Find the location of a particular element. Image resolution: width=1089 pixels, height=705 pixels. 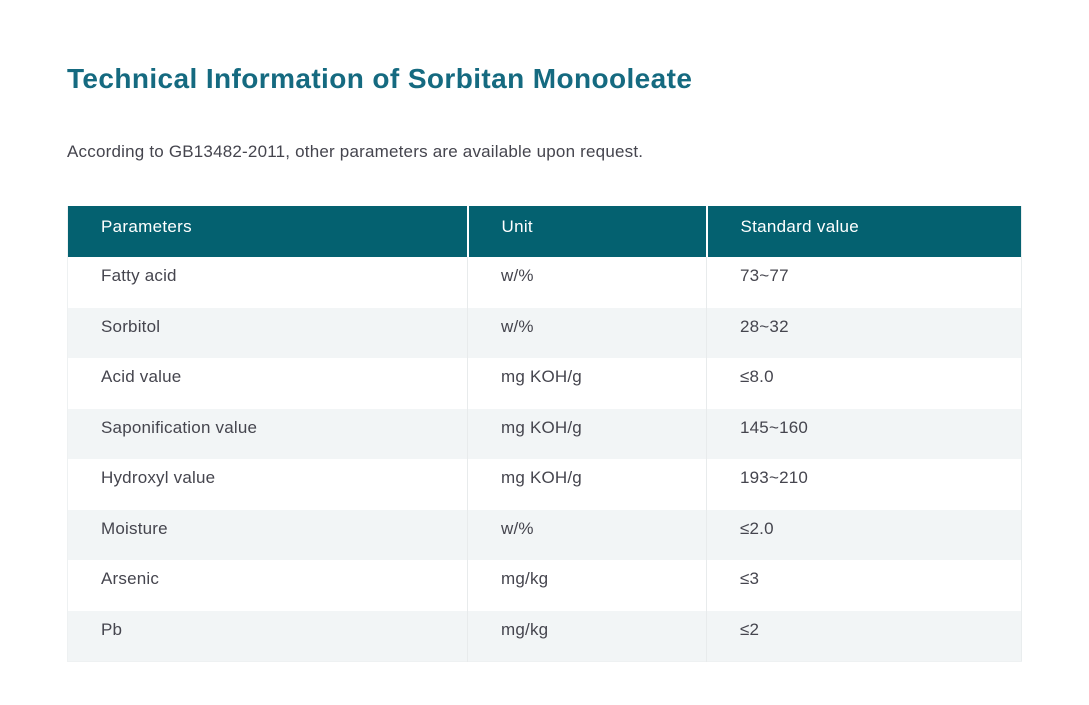

table-row: Sorbitol w/% 28~32 is located at coordinates (544, 332).